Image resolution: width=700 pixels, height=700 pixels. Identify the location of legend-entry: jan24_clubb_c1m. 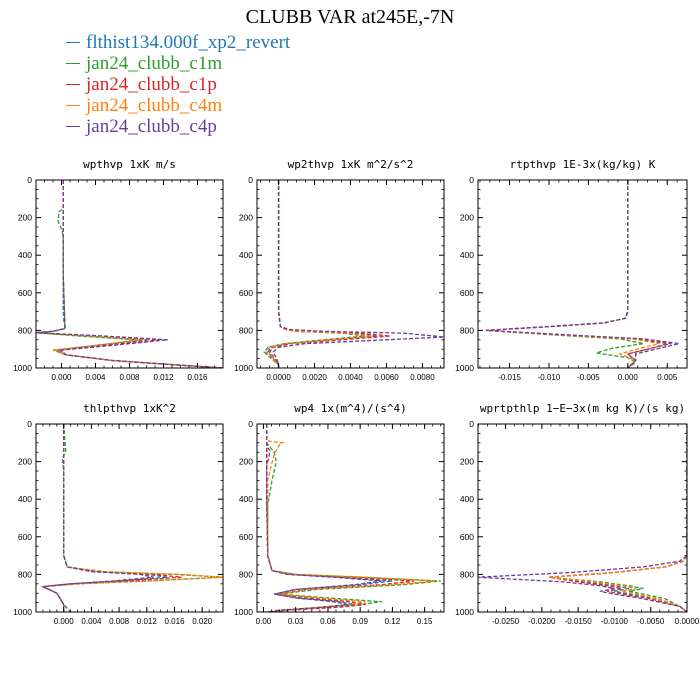
(178, 63).